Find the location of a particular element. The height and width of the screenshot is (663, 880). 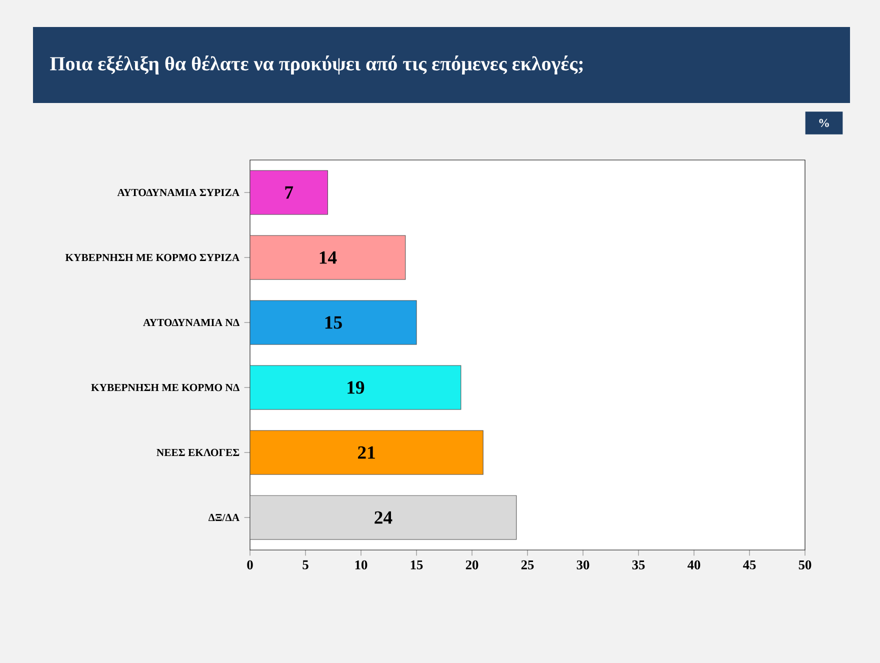

x-tick-label: 5 is located at coordinates (305, 565).